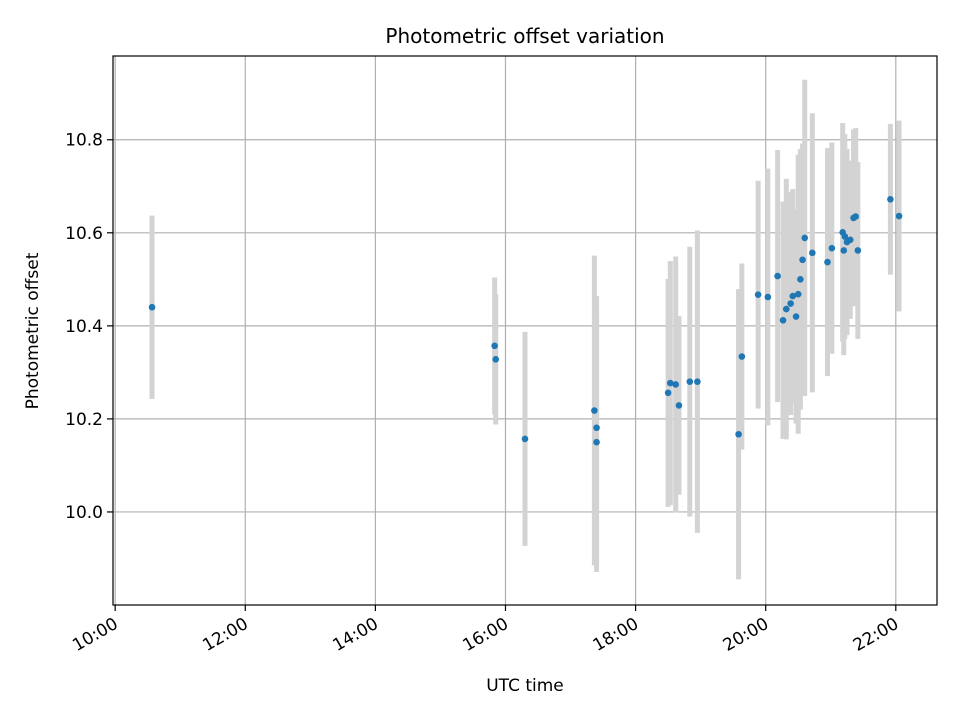  I want to click on y-tick-label: 10.2, so click(84, 420).